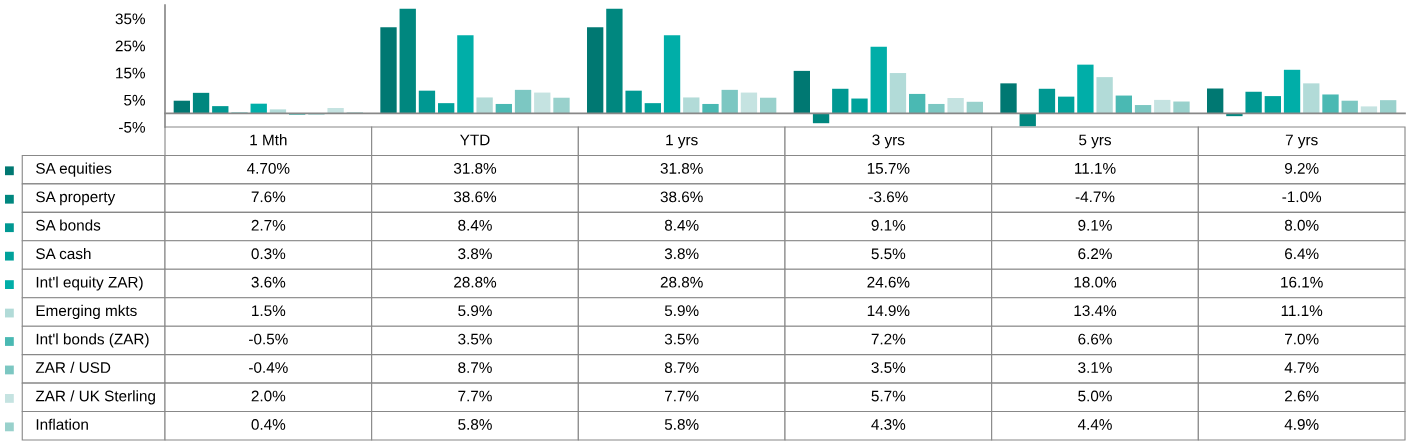 The image size is (1411, 441). What do you see at coordinates (1301, 141) in the screenshot?
I see `x-tick-label: 7 yrs` at bounding box center [1301, 141].